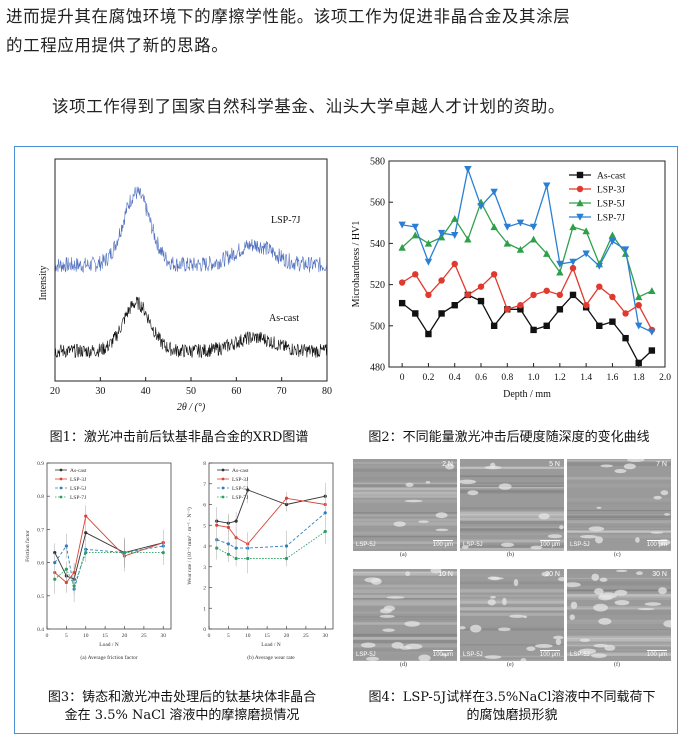 Image resolution: width=687 pixels, height=744 pixels. I want to click on wear-xtick-label: 5, so click(228, 636).